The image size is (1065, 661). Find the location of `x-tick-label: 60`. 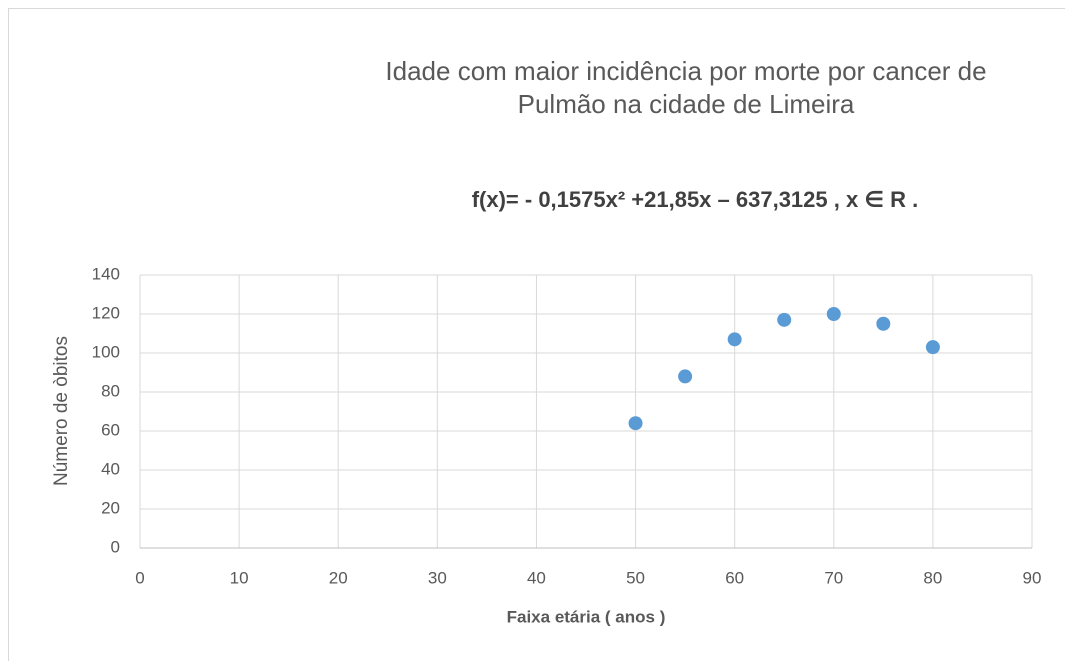

x-tick-label: 60 is located at coordinates (734, 577).